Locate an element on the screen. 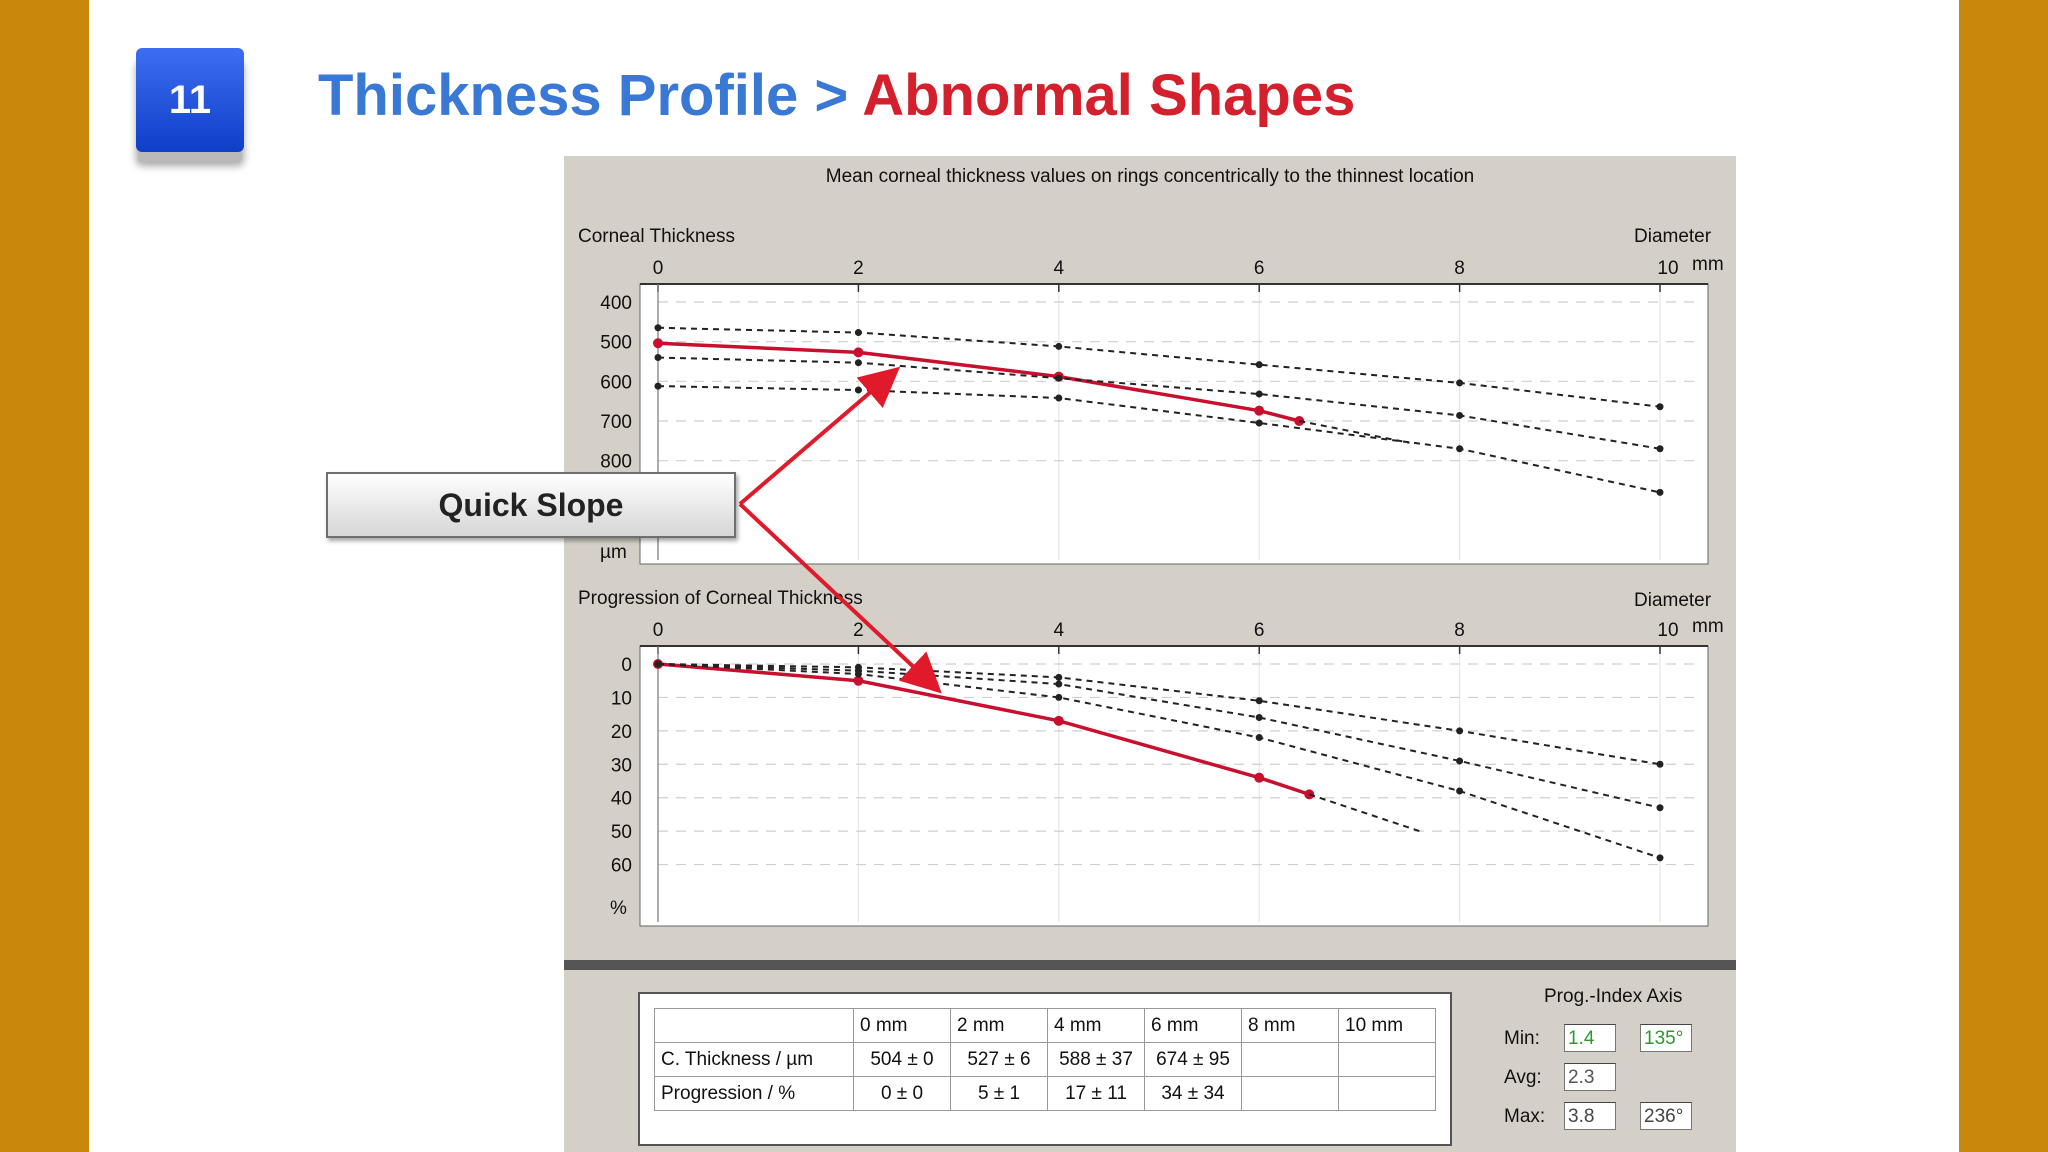 This screenshot has height=1152, width=2048. chart2-series-patient-extrapolated is located at coordinates (1364, 813).